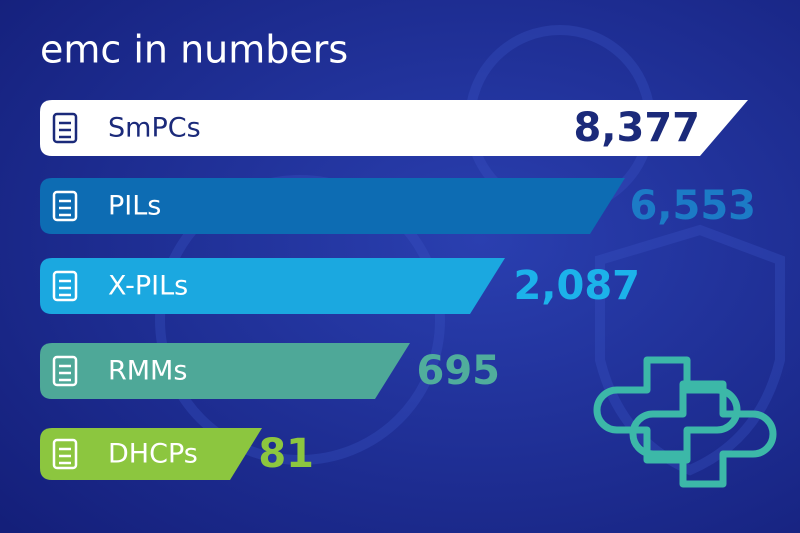  Describe the element at coordinates (685, 422) in the screenshot. I see `cross-logo` at that location.